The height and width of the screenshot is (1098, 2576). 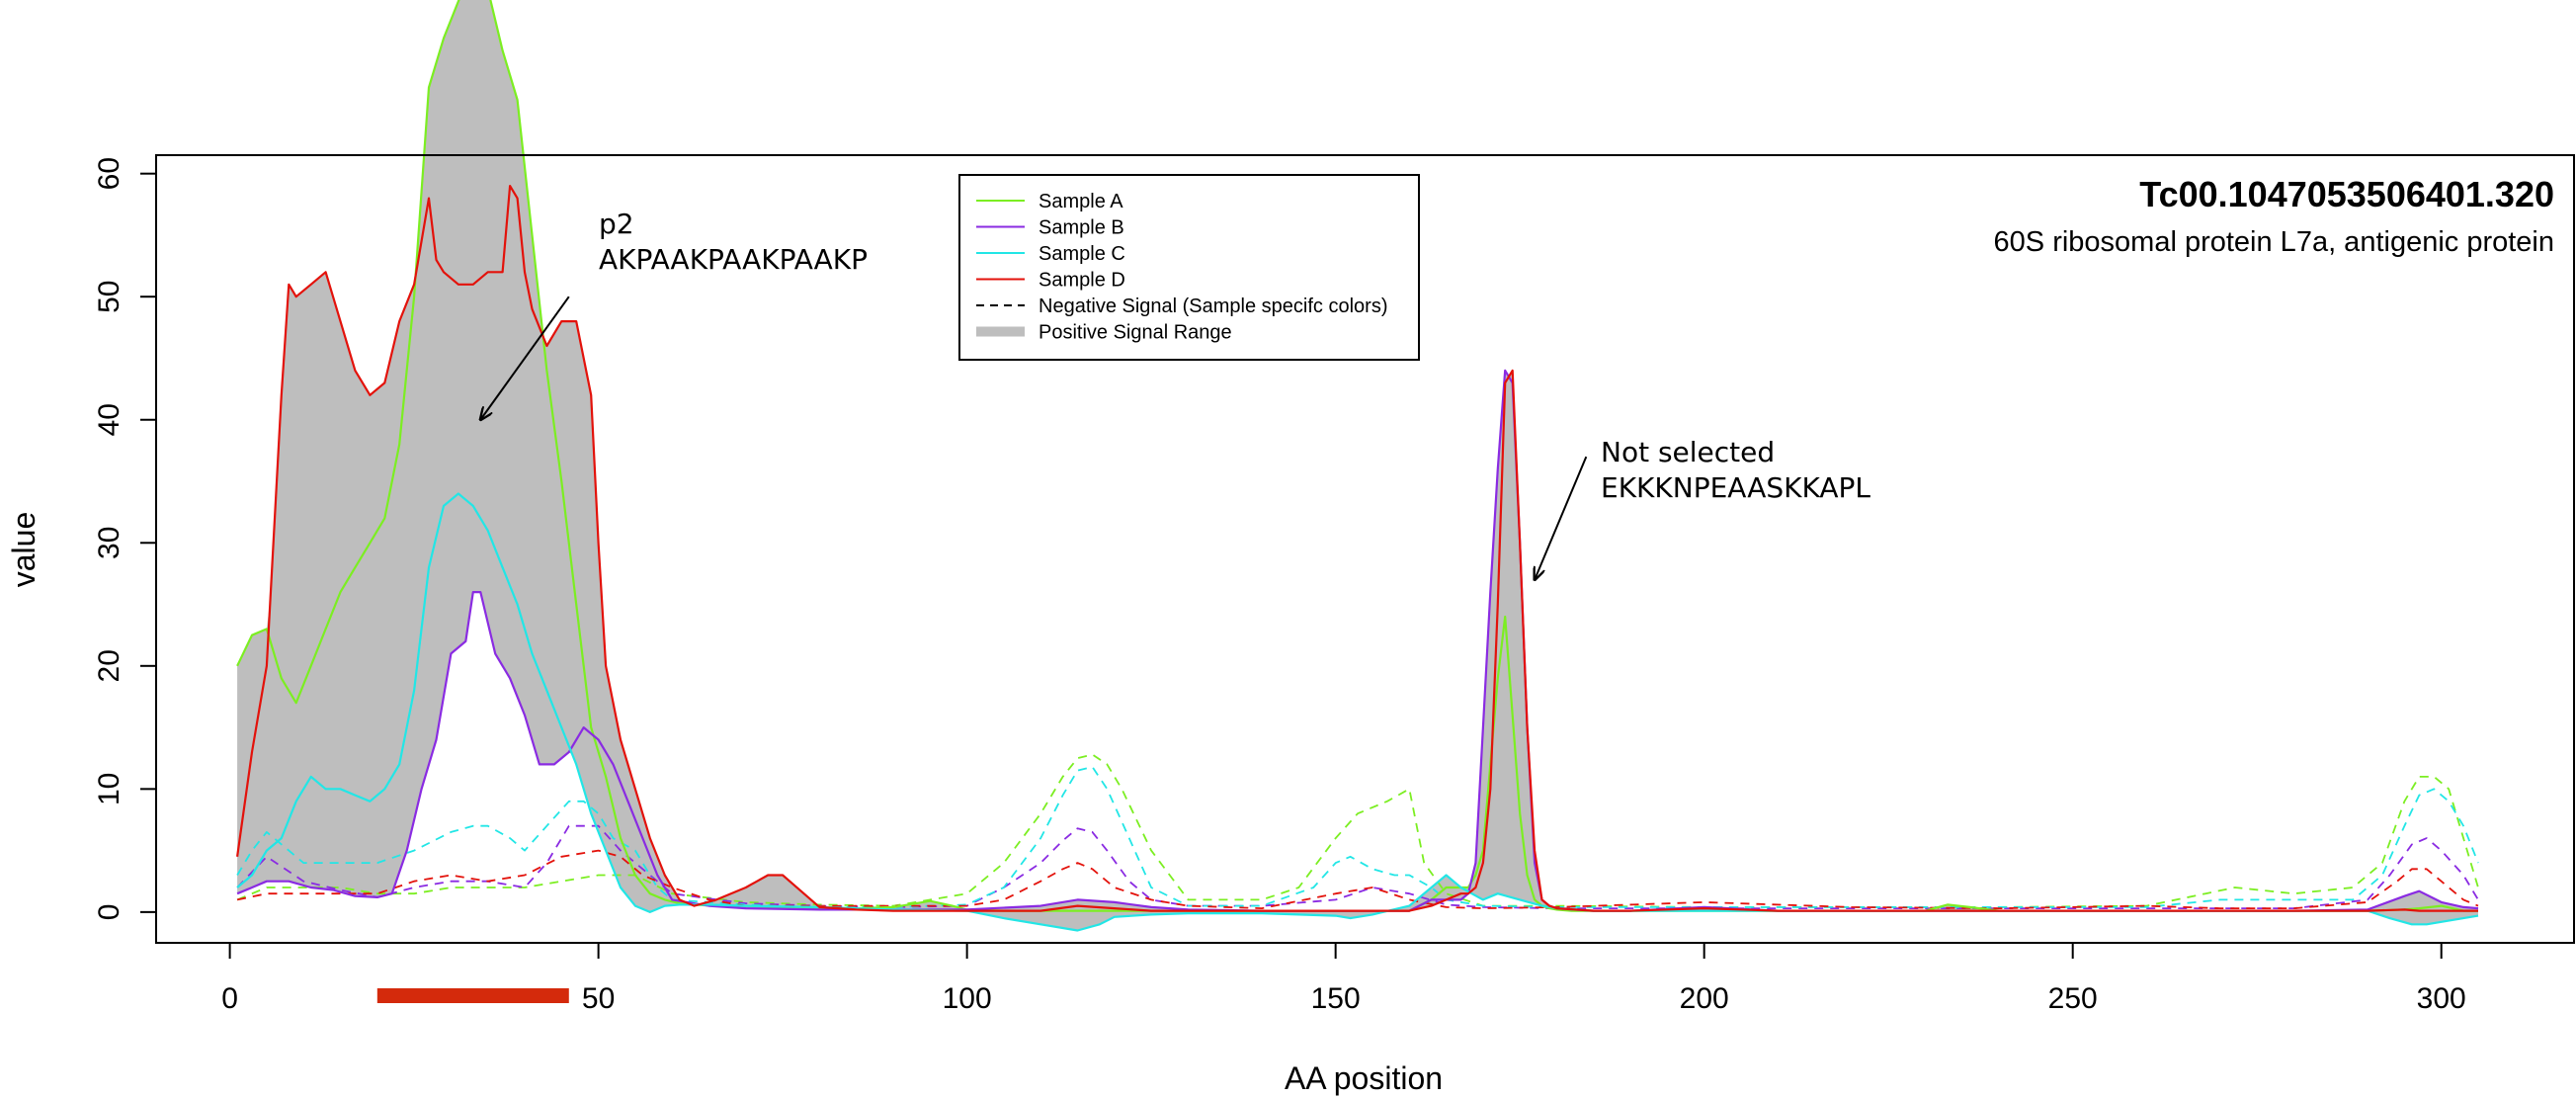 What do you see at coordinates (472, 995) in the screenshot?
I see `epitope-highlight-bar` at bounding box center [472, 995].